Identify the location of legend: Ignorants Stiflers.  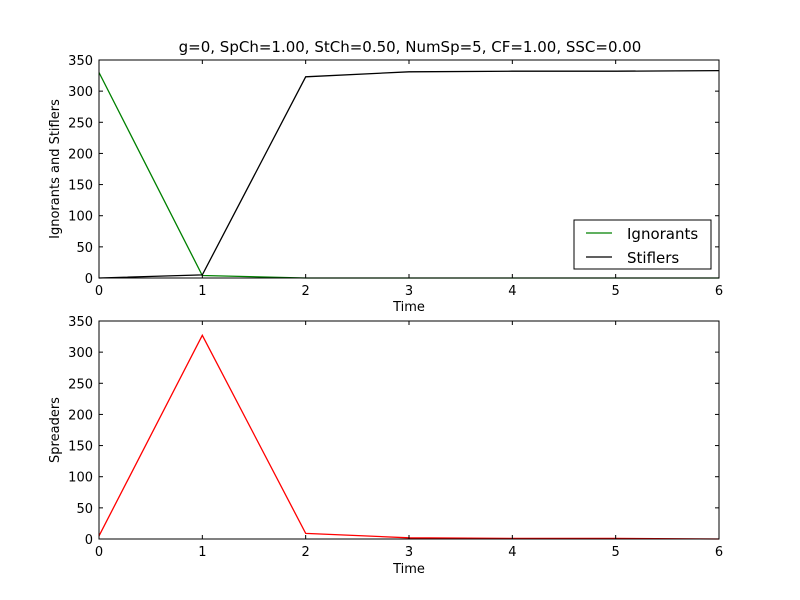
(642, 244).